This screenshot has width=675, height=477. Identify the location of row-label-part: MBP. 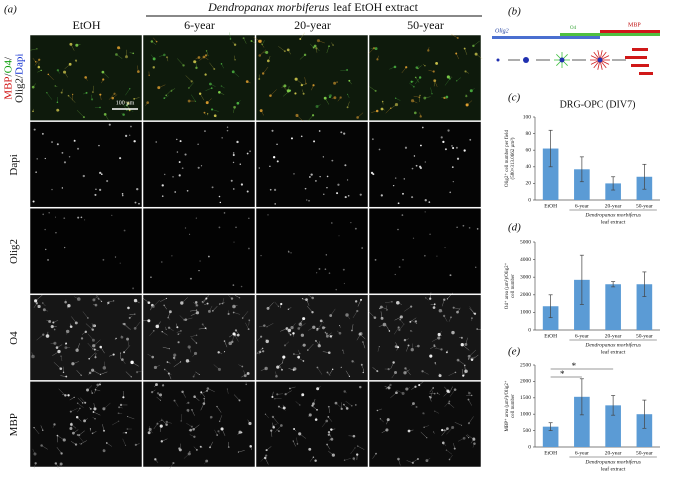
(14, 424).